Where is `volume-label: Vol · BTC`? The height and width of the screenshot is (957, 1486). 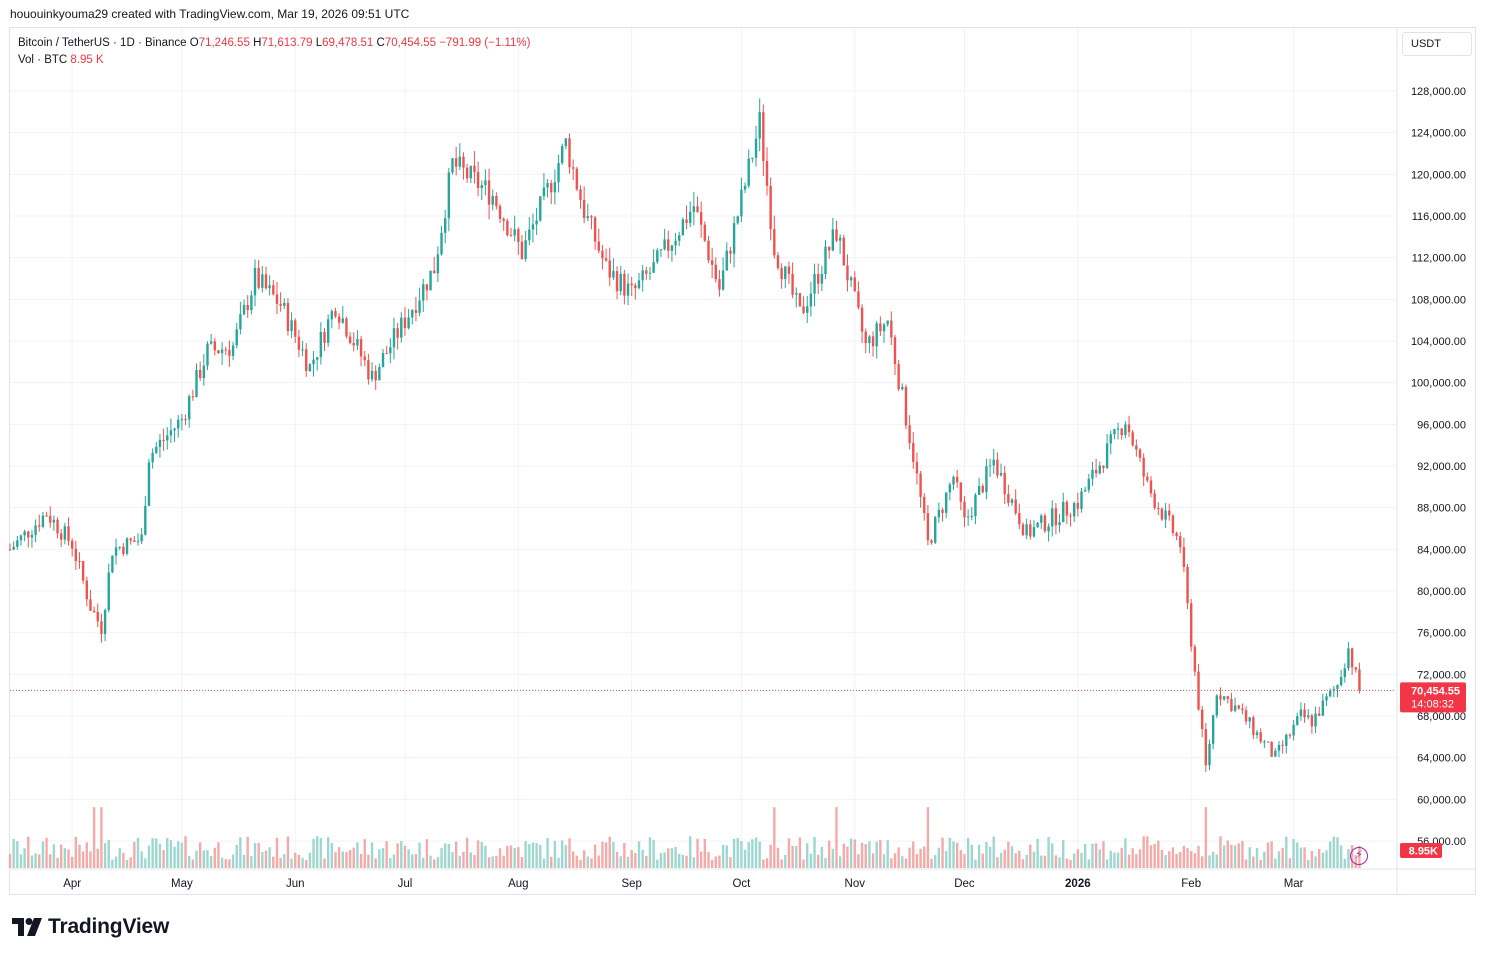
volume-label: Vol · BTC is located at coordinates (43, 60).